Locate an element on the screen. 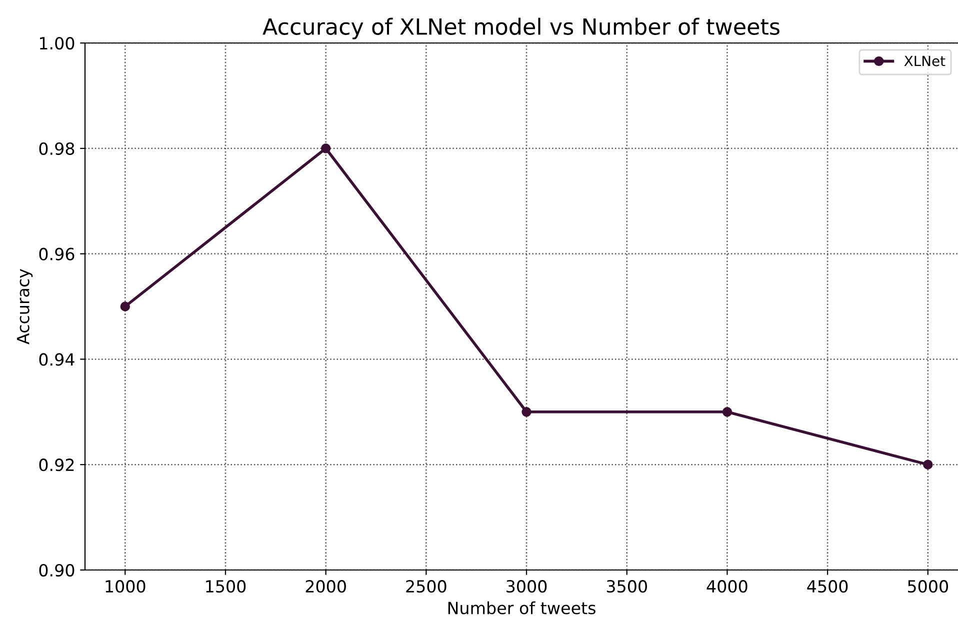 This screenshot has height=617, width=958. y-tick-label: 0.92 is located at coordinates (56, 465).